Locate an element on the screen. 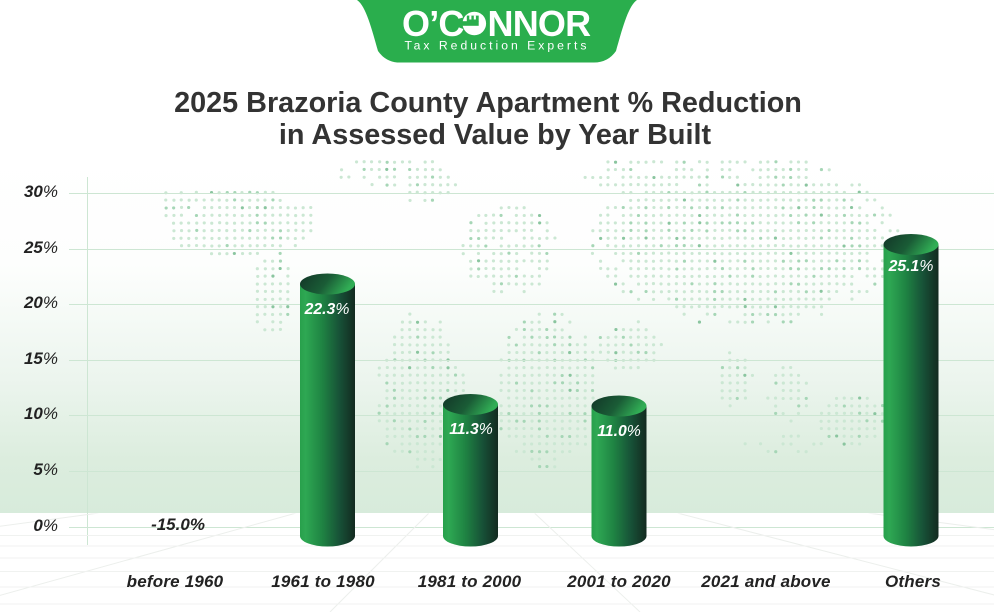 The height and width of the screenshot is (612, 994). svg-text: NNOR is located at coordinates (540, 23).